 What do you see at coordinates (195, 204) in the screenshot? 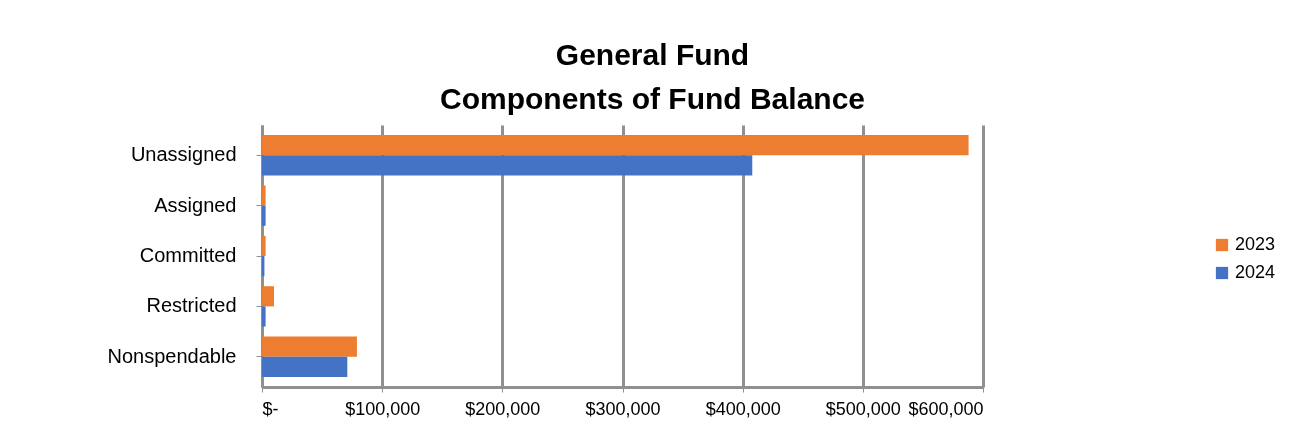
I see `y-tick-label: Assigned` at bounding box center [195, 204].